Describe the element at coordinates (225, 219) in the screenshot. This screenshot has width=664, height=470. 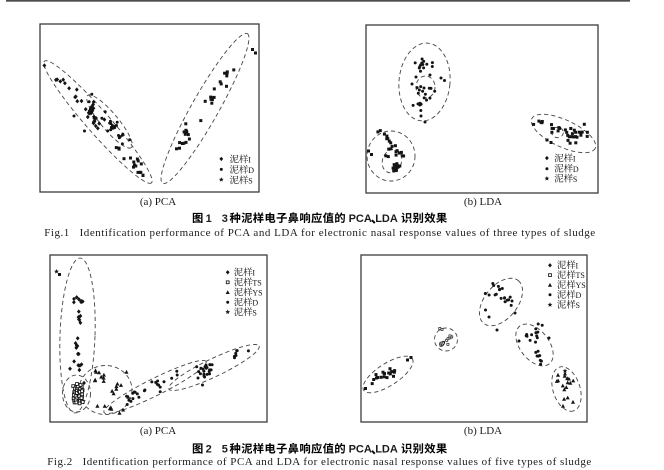
I see `svg-text: 3` at that location.